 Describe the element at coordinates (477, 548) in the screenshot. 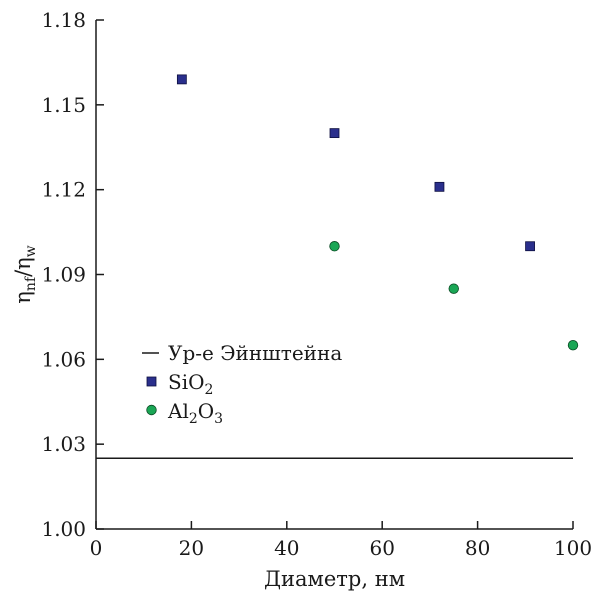

I see `x-tick-label: 80` at that location.